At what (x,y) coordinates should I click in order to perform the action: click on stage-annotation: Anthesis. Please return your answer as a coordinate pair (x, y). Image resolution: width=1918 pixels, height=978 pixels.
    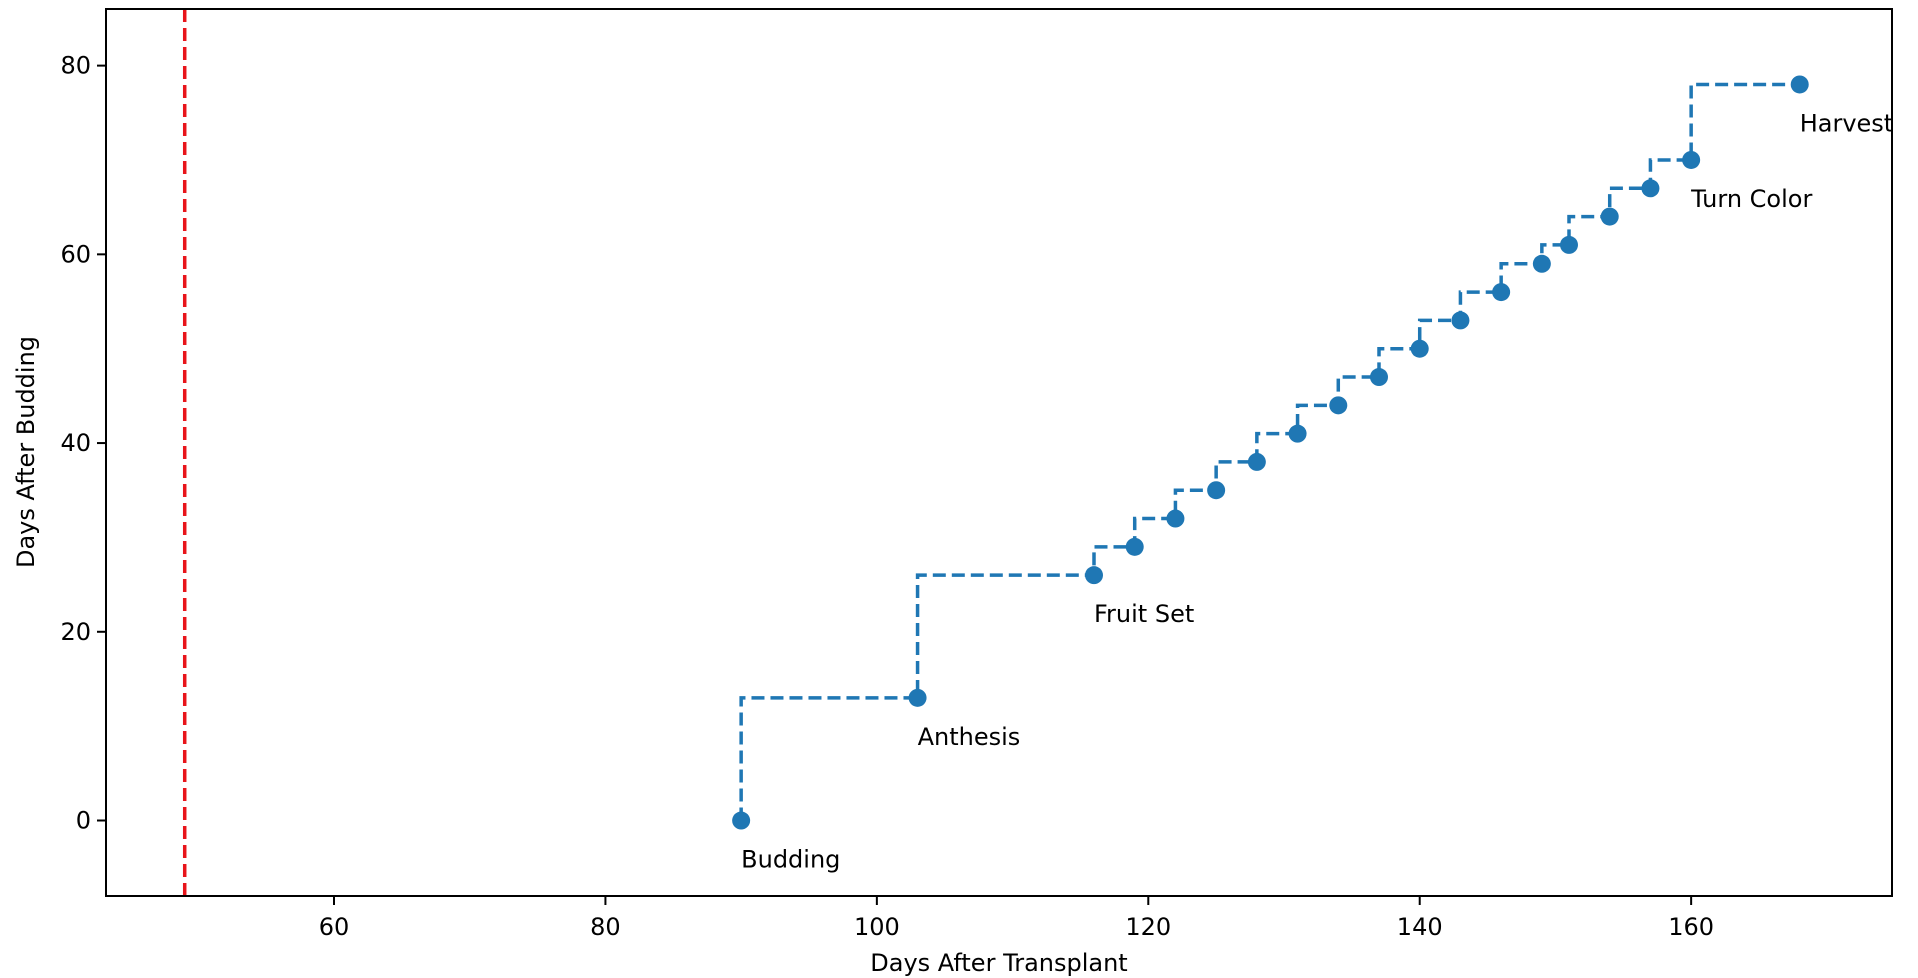
    Looking at the image, I should click on (969, 737).